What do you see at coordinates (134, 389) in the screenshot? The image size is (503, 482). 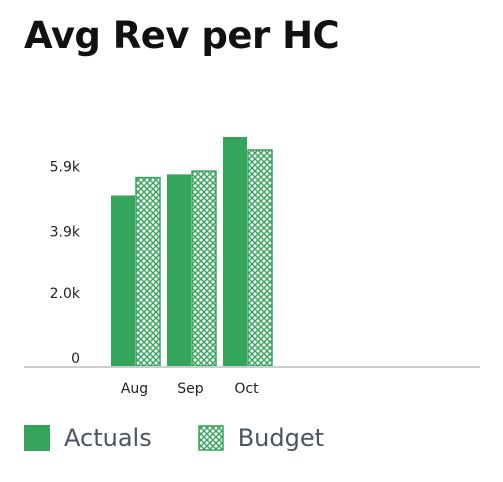 I see `x-tick-label: Aug` at bounding box center [134, 389].